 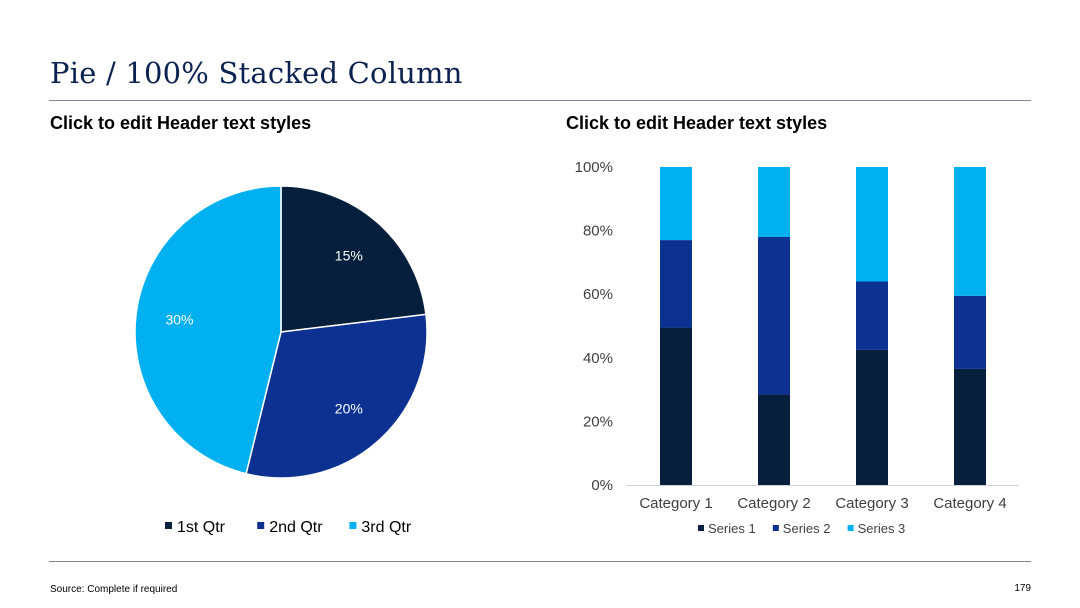 What do you see at coordinates (114, 589) in the screenshot?
I see `source-note: Source: Complete if required` at bounding box center [114, 589].